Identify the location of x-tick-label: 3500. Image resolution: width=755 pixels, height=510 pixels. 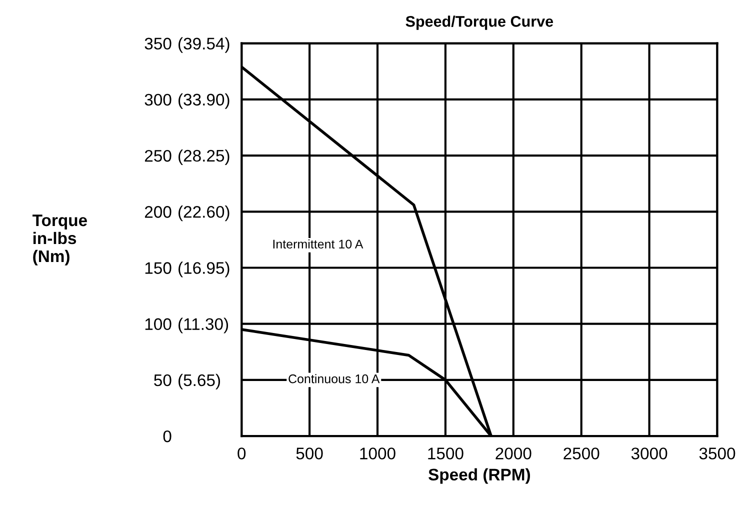
(717, 454).